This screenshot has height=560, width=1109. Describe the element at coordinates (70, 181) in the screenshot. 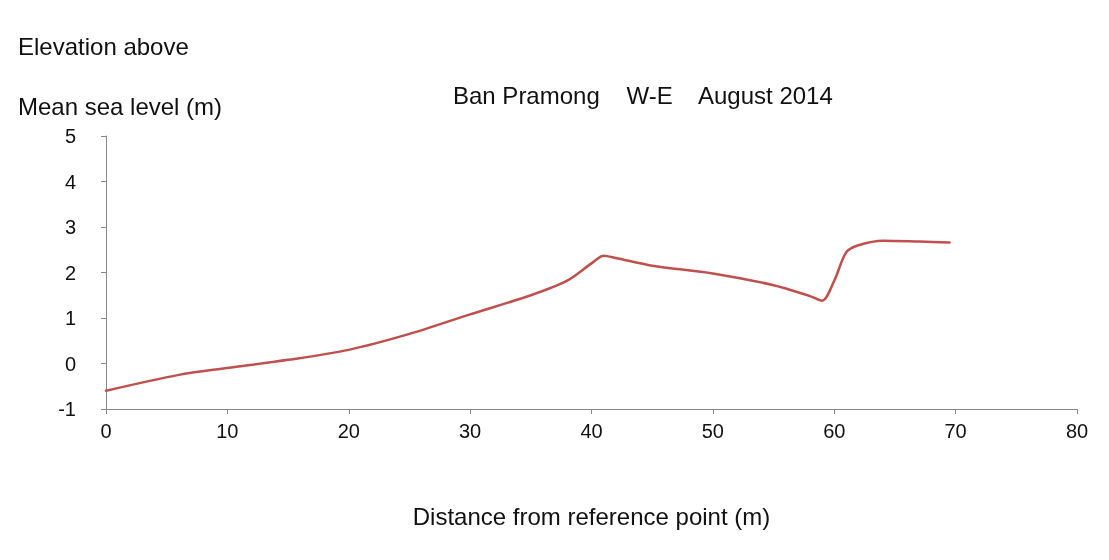

I see `y-tick-label: 4` at that location.